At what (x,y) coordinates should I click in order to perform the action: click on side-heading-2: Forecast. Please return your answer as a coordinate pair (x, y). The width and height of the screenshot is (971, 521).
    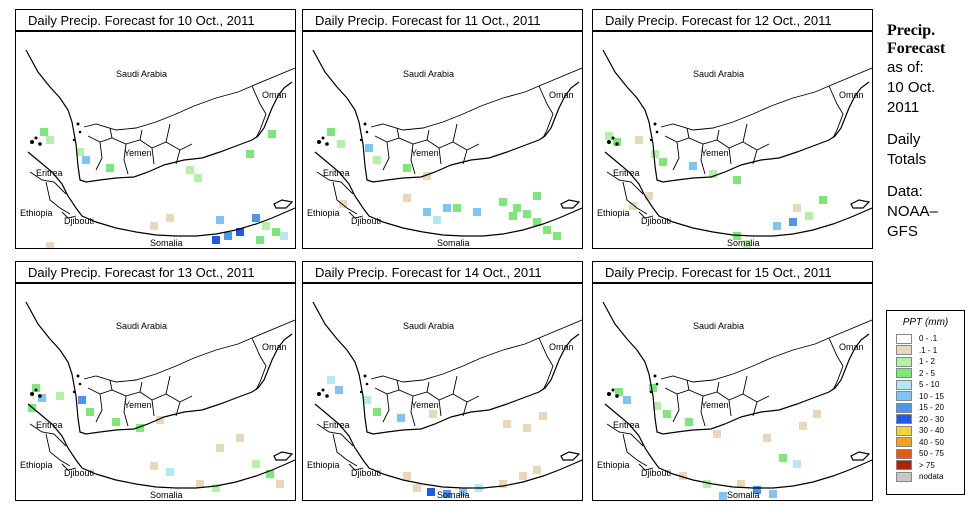
    Looking at the image, I should click on (916, 48).